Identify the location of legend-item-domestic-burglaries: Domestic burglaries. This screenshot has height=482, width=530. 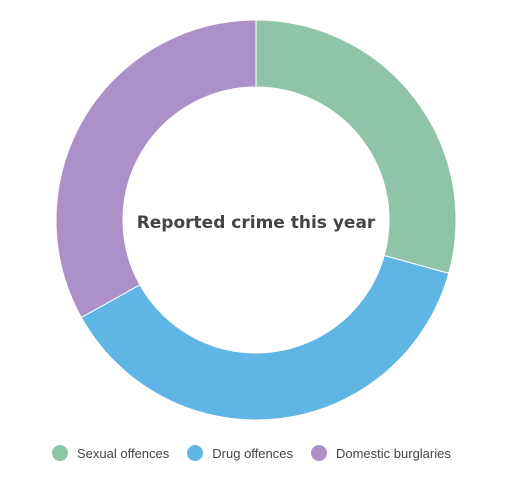
(380, 453).